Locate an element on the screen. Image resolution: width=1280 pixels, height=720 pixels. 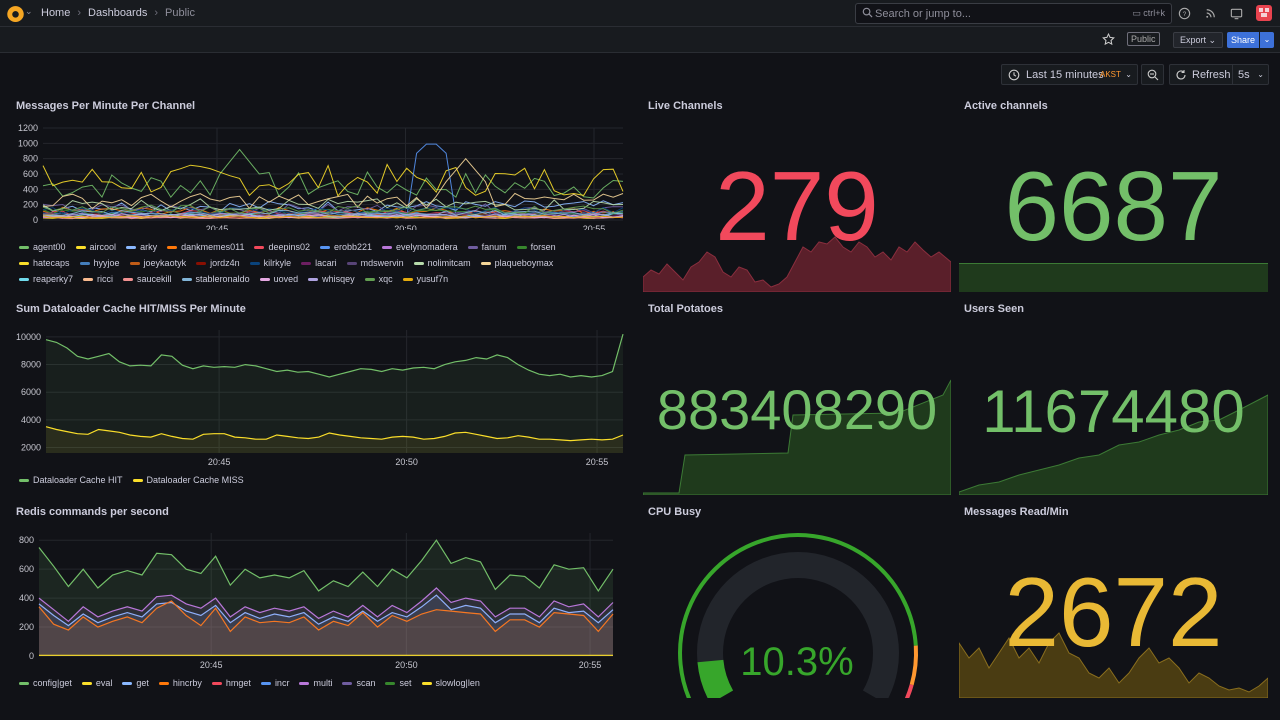
y-tick-label: 0 is located at coordinates (35, 220).